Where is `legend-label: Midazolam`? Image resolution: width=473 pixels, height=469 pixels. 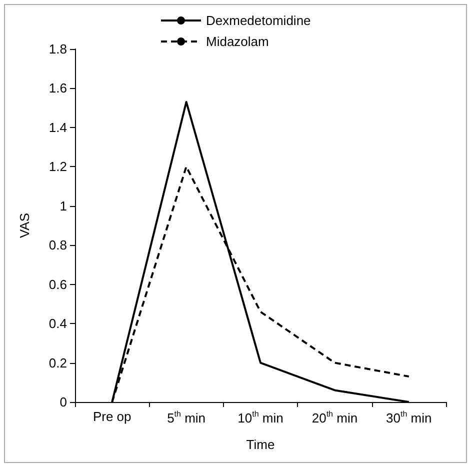 legend-label: Midazolam is located at coordinates (237, 41).